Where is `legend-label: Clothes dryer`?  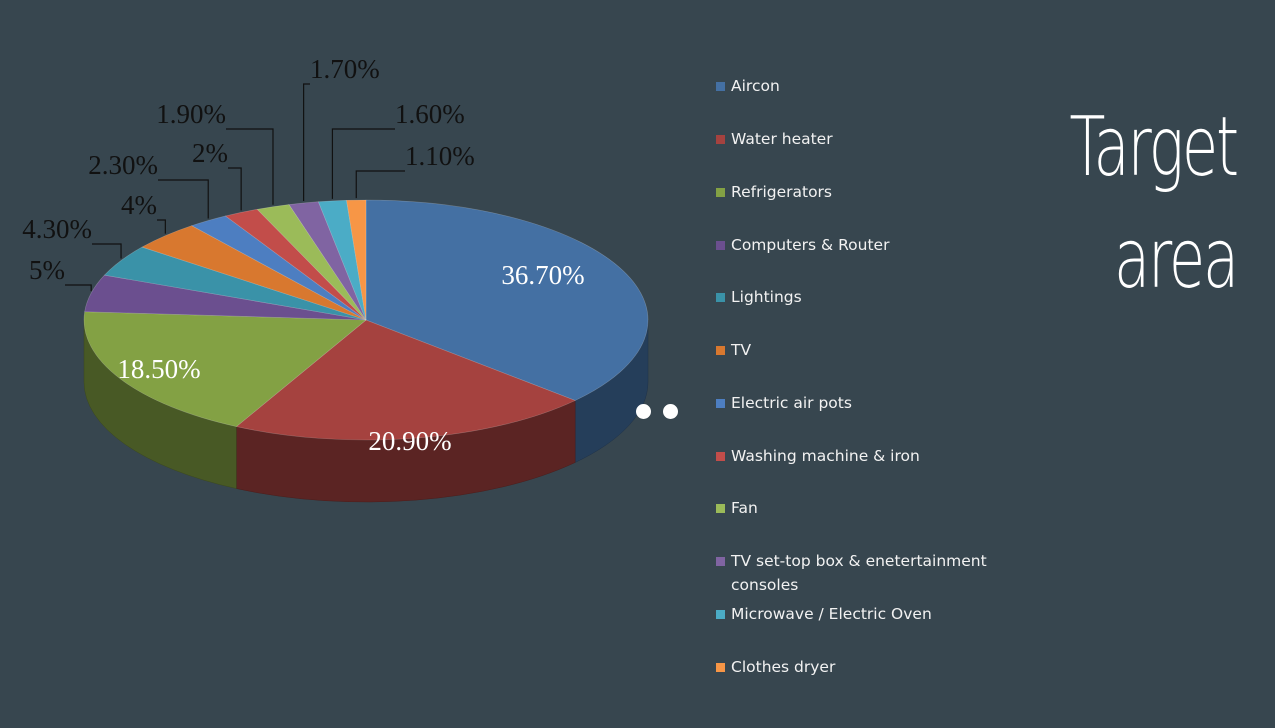 legend-label: Clothes dryer is located at coordinates (783, 667).